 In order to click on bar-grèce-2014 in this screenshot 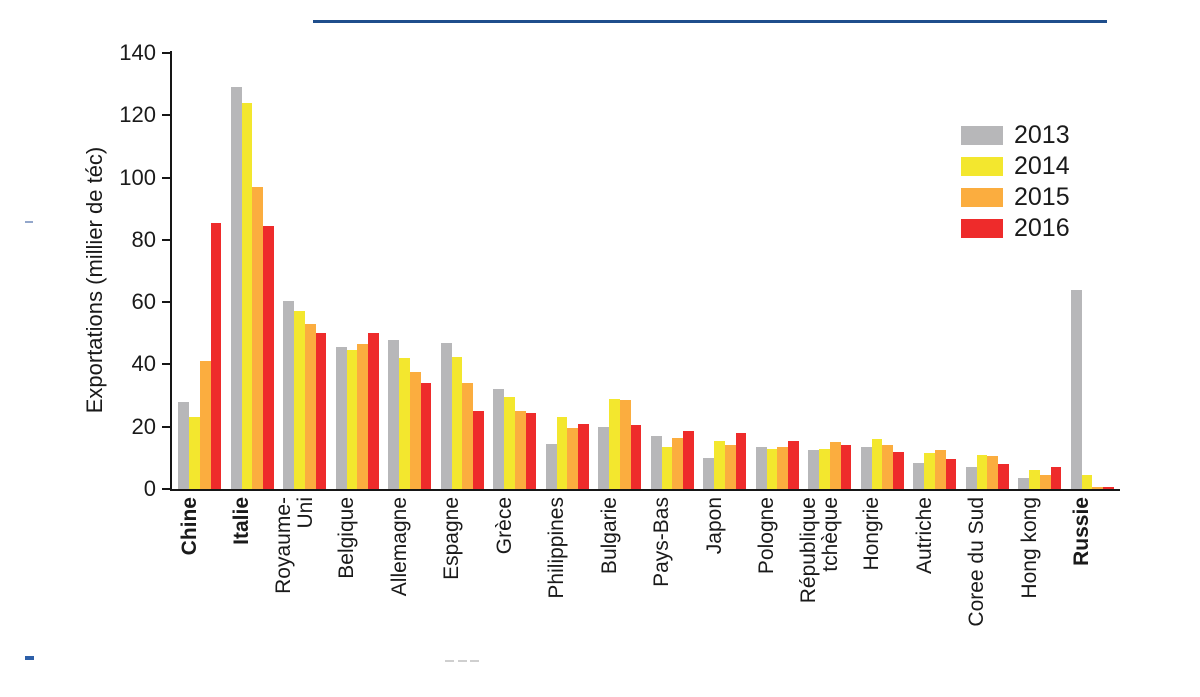, I will do `click(509, 443)`.